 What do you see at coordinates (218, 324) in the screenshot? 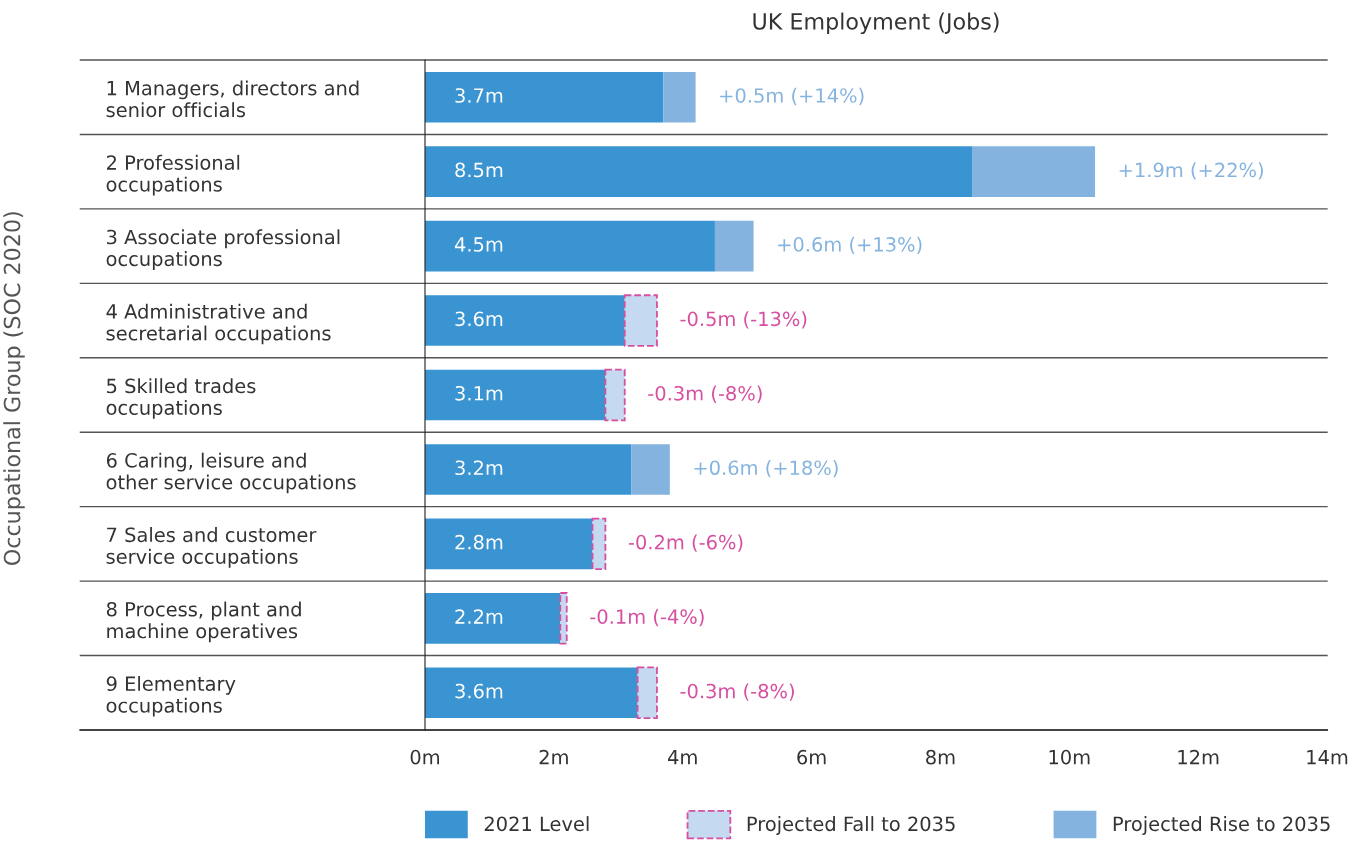
I see `y-tick-label: 4 Administrative and secretarial occupations` at bounding box center [218, 324].